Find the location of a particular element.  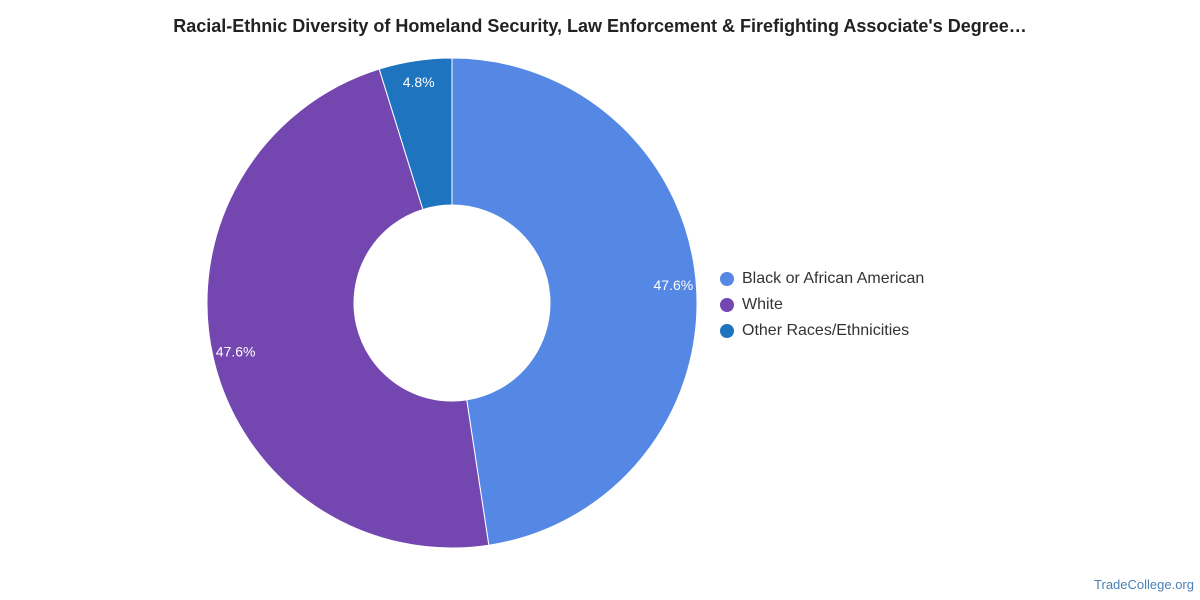

legend-label: White is located at coordinates (762, 304).